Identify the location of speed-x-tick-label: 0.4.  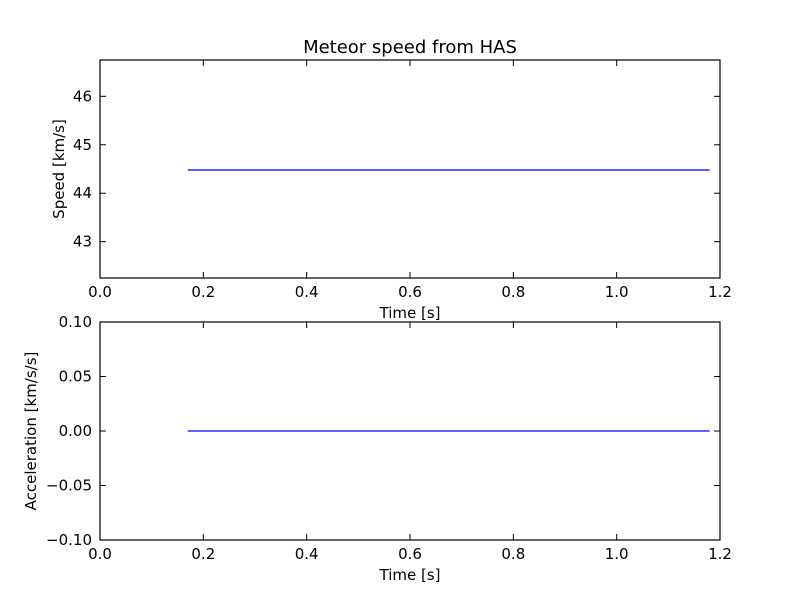
(307, 292).